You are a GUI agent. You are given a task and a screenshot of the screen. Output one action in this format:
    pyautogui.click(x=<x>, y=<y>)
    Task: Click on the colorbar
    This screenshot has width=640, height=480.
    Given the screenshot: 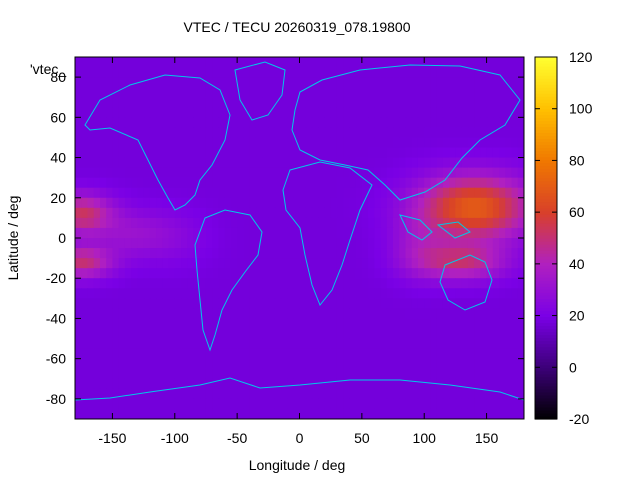 What is the action you would take?
    pyautogui.click(x=546, y=238)
    